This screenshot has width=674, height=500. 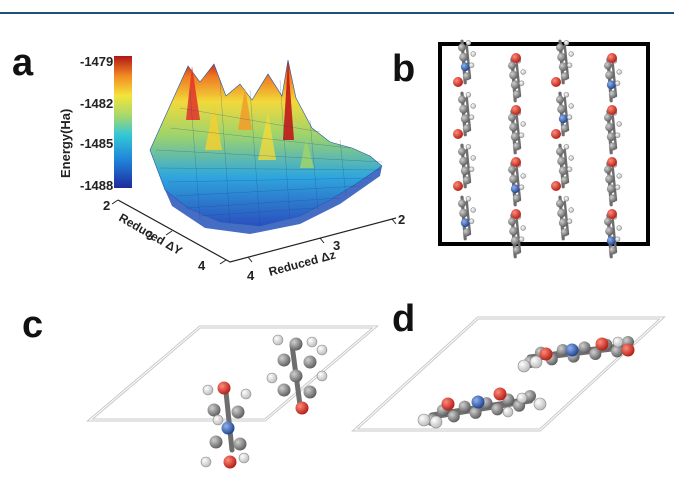 I want to click on colorbar, so click(x=123, y=122).